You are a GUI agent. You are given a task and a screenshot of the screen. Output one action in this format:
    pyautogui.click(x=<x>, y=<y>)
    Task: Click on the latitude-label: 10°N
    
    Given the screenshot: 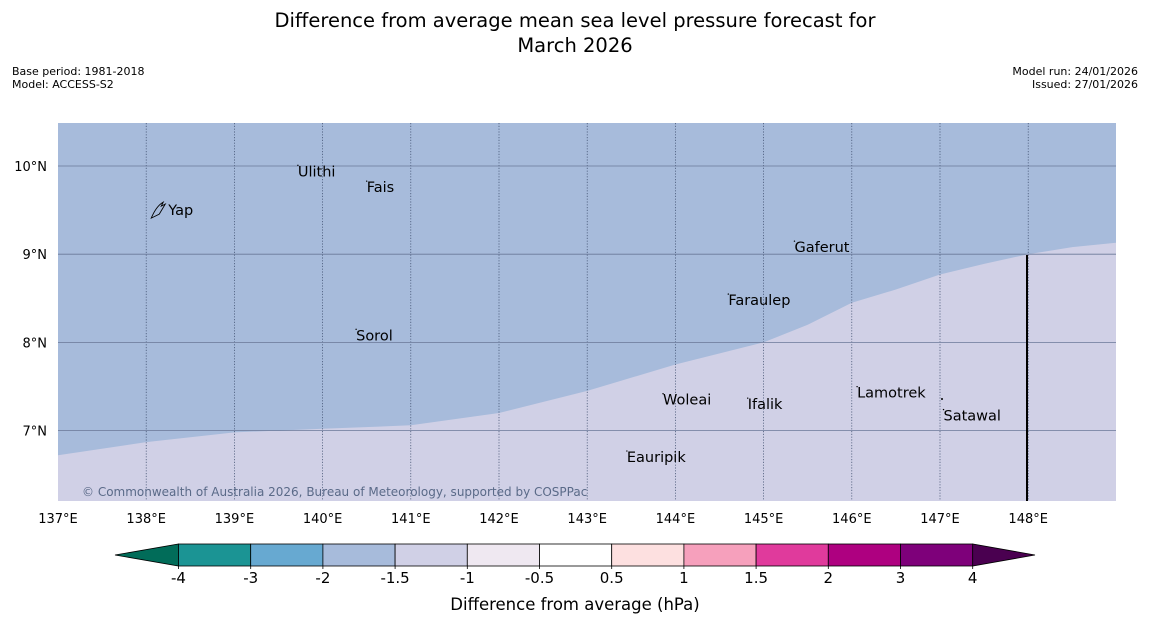 What is the action you would take?
    pyautogui.click(x=30, y=167)
    